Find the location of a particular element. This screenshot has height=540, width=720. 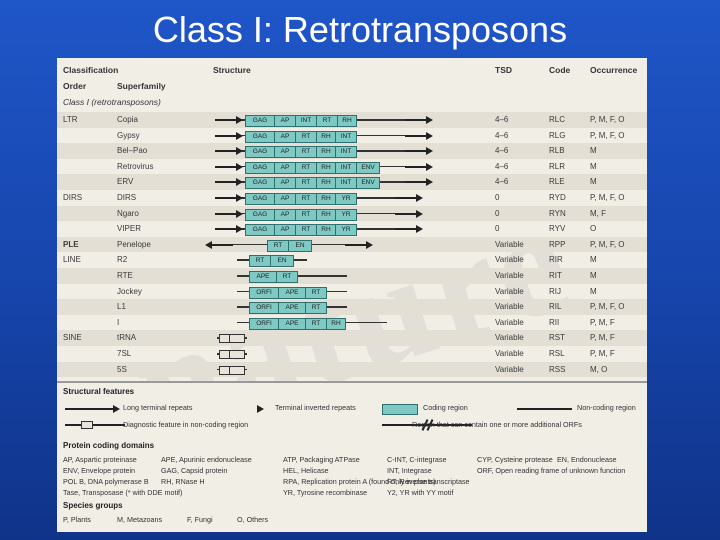

code-cell: RSL is located at coordinates (557, 353).